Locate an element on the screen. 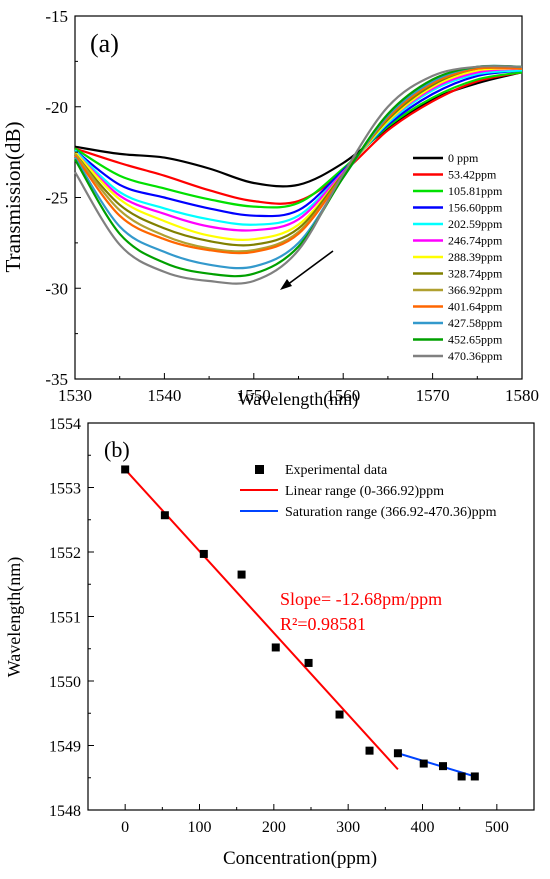  x-tick-label: 1580 is located at coordinates (522, 395).